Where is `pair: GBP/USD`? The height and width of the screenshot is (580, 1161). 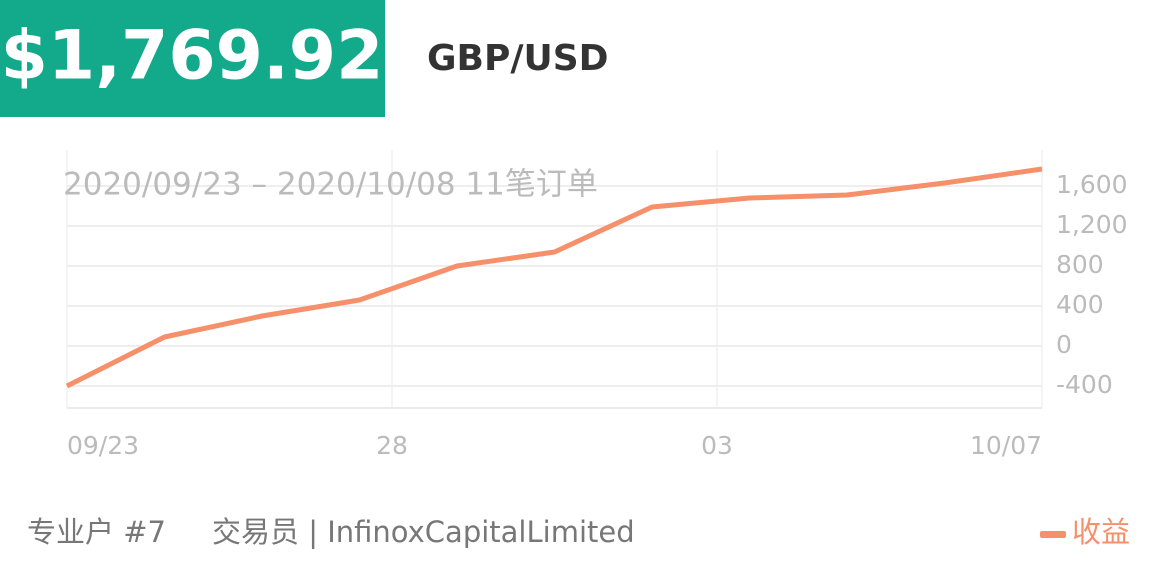
pair: GBP/USD is located at coordinates (518, 58).